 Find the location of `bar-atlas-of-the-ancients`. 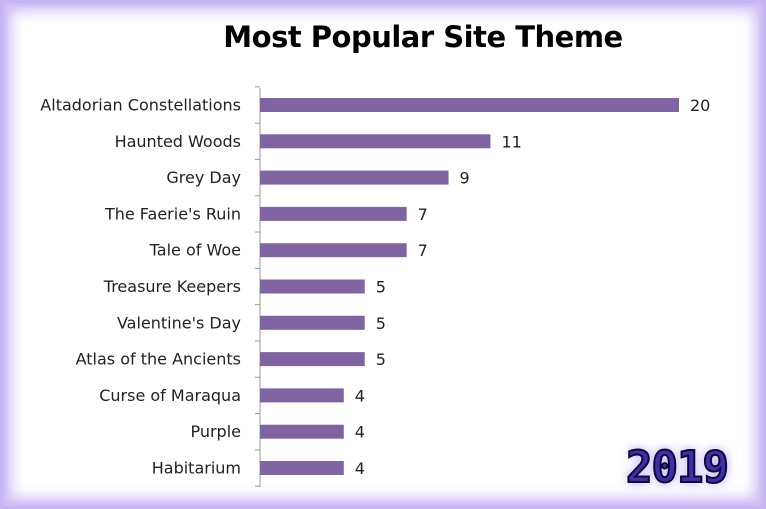

bar-atlas-of-the-ancients is located at coordinates (312, 359).